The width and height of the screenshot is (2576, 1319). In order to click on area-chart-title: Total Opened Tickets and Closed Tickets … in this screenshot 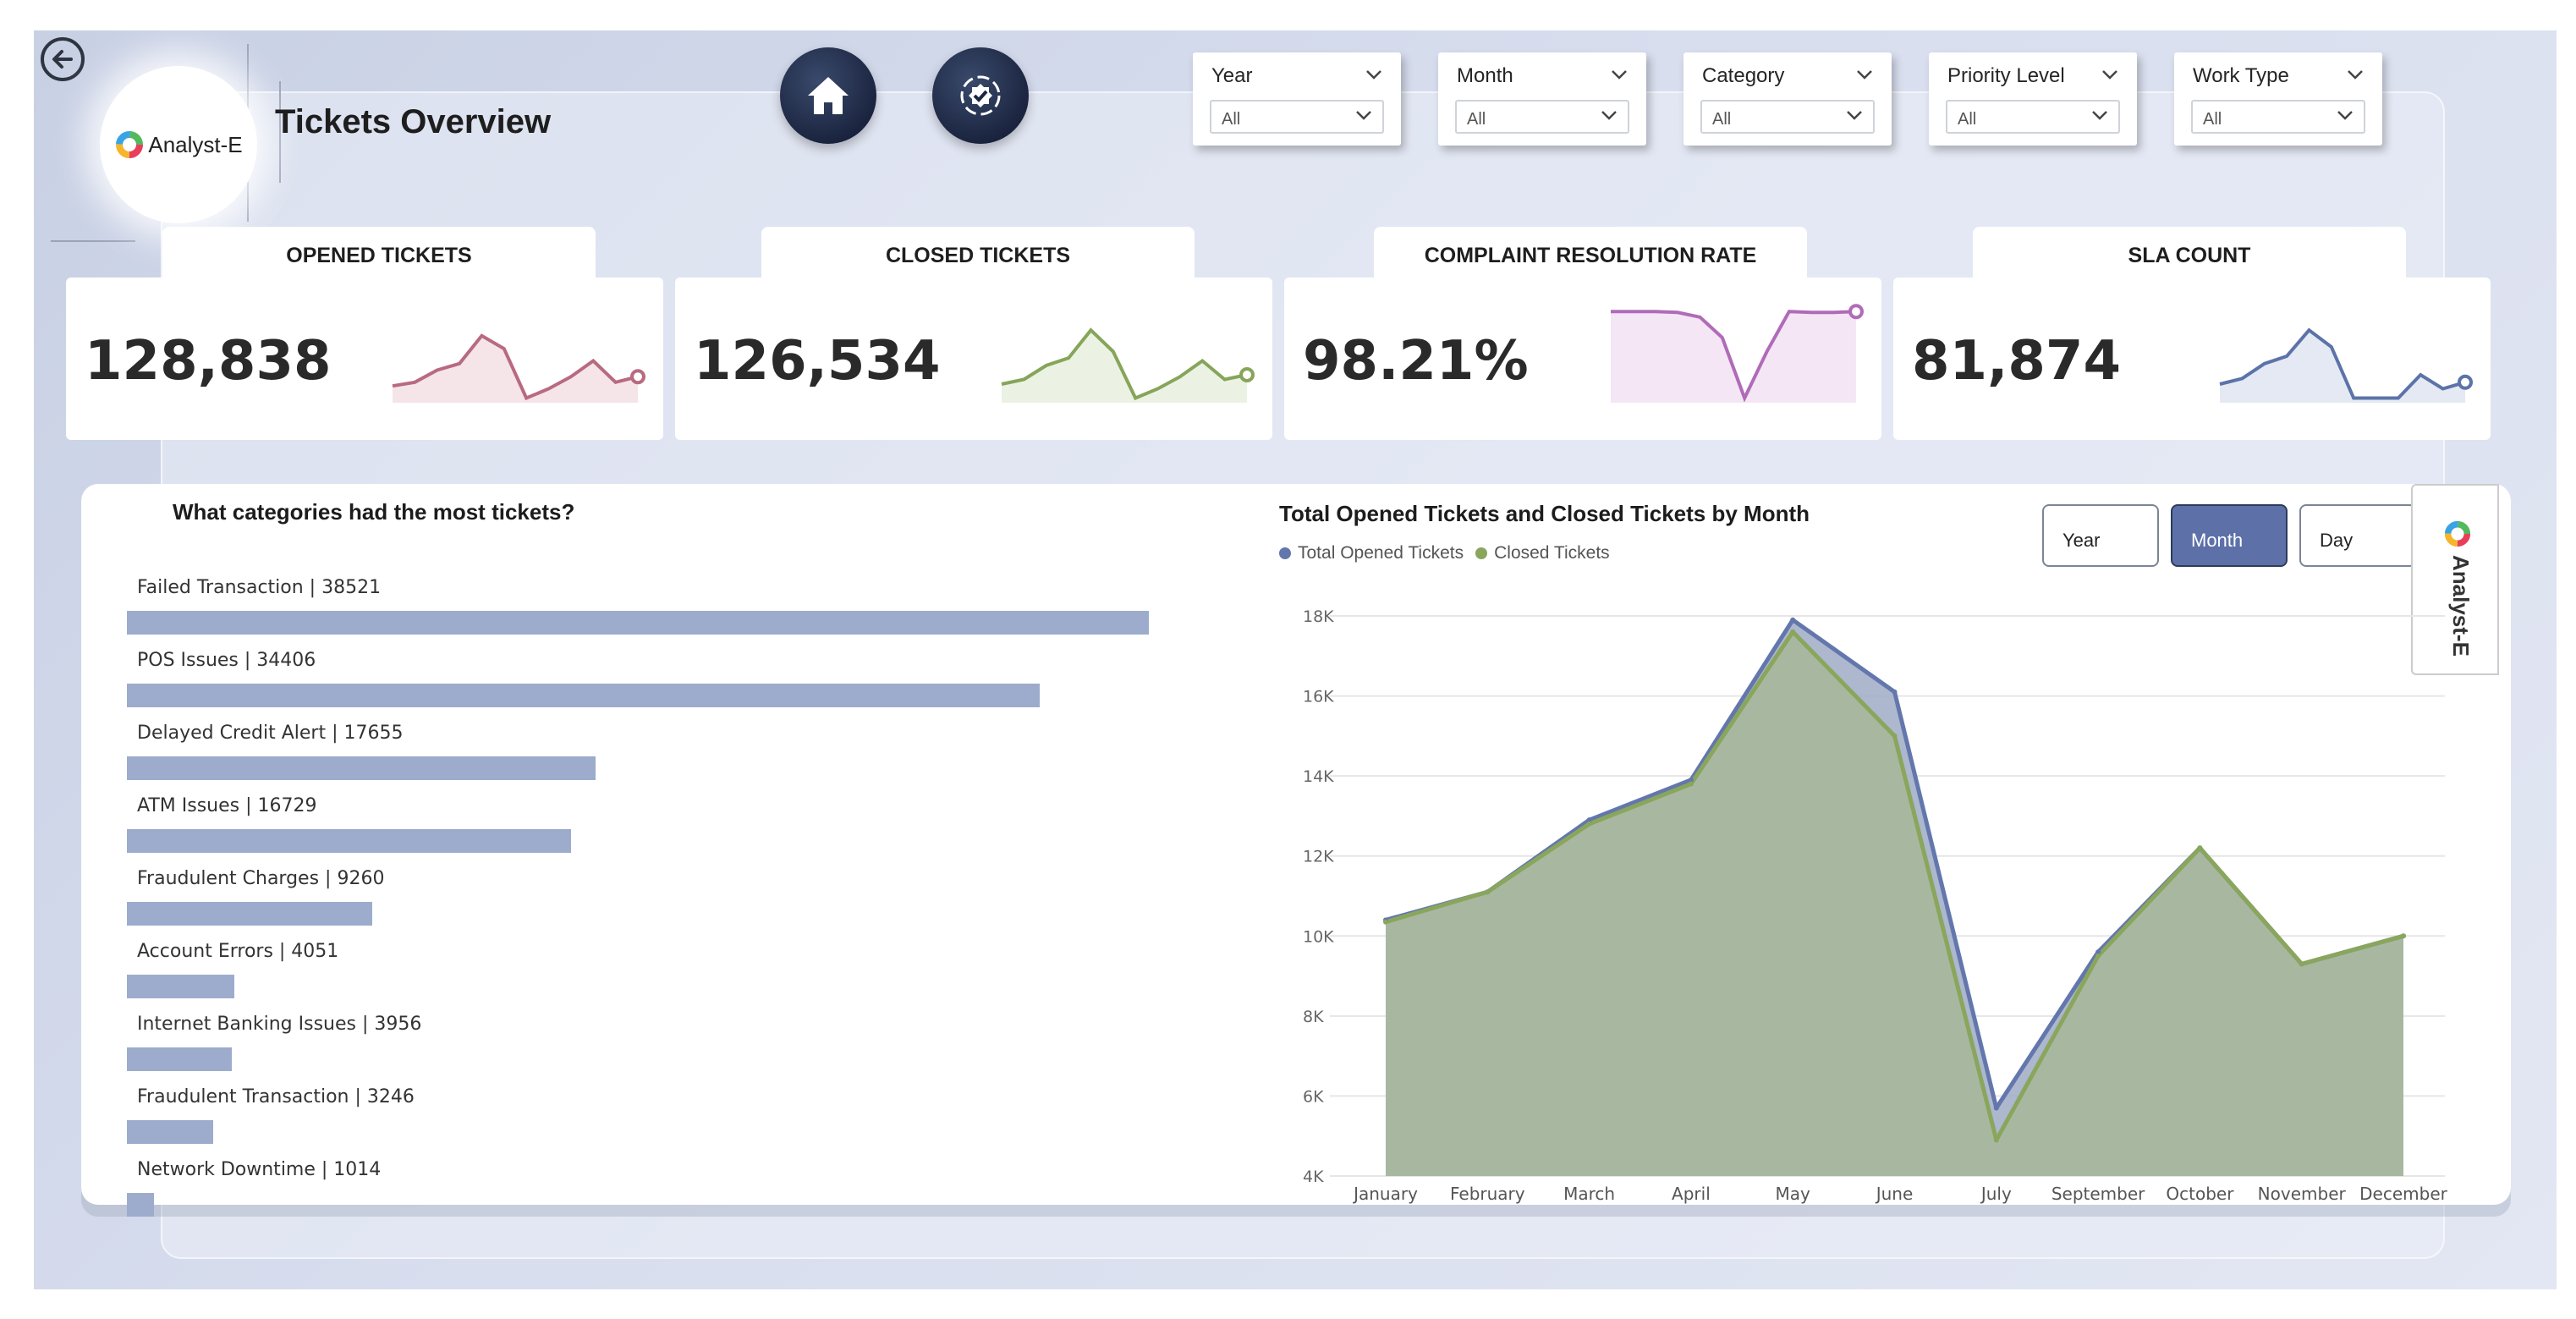, I will do `click(1545, 513)`.